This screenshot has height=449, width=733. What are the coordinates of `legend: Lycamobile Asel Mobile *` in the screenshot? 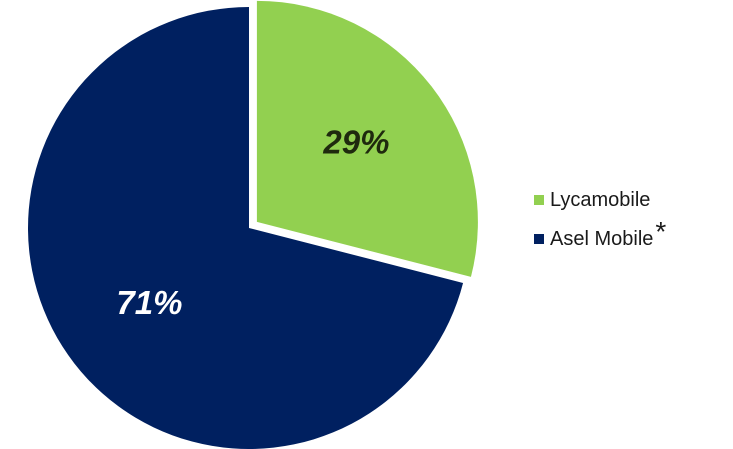 It's located at (600, 227).